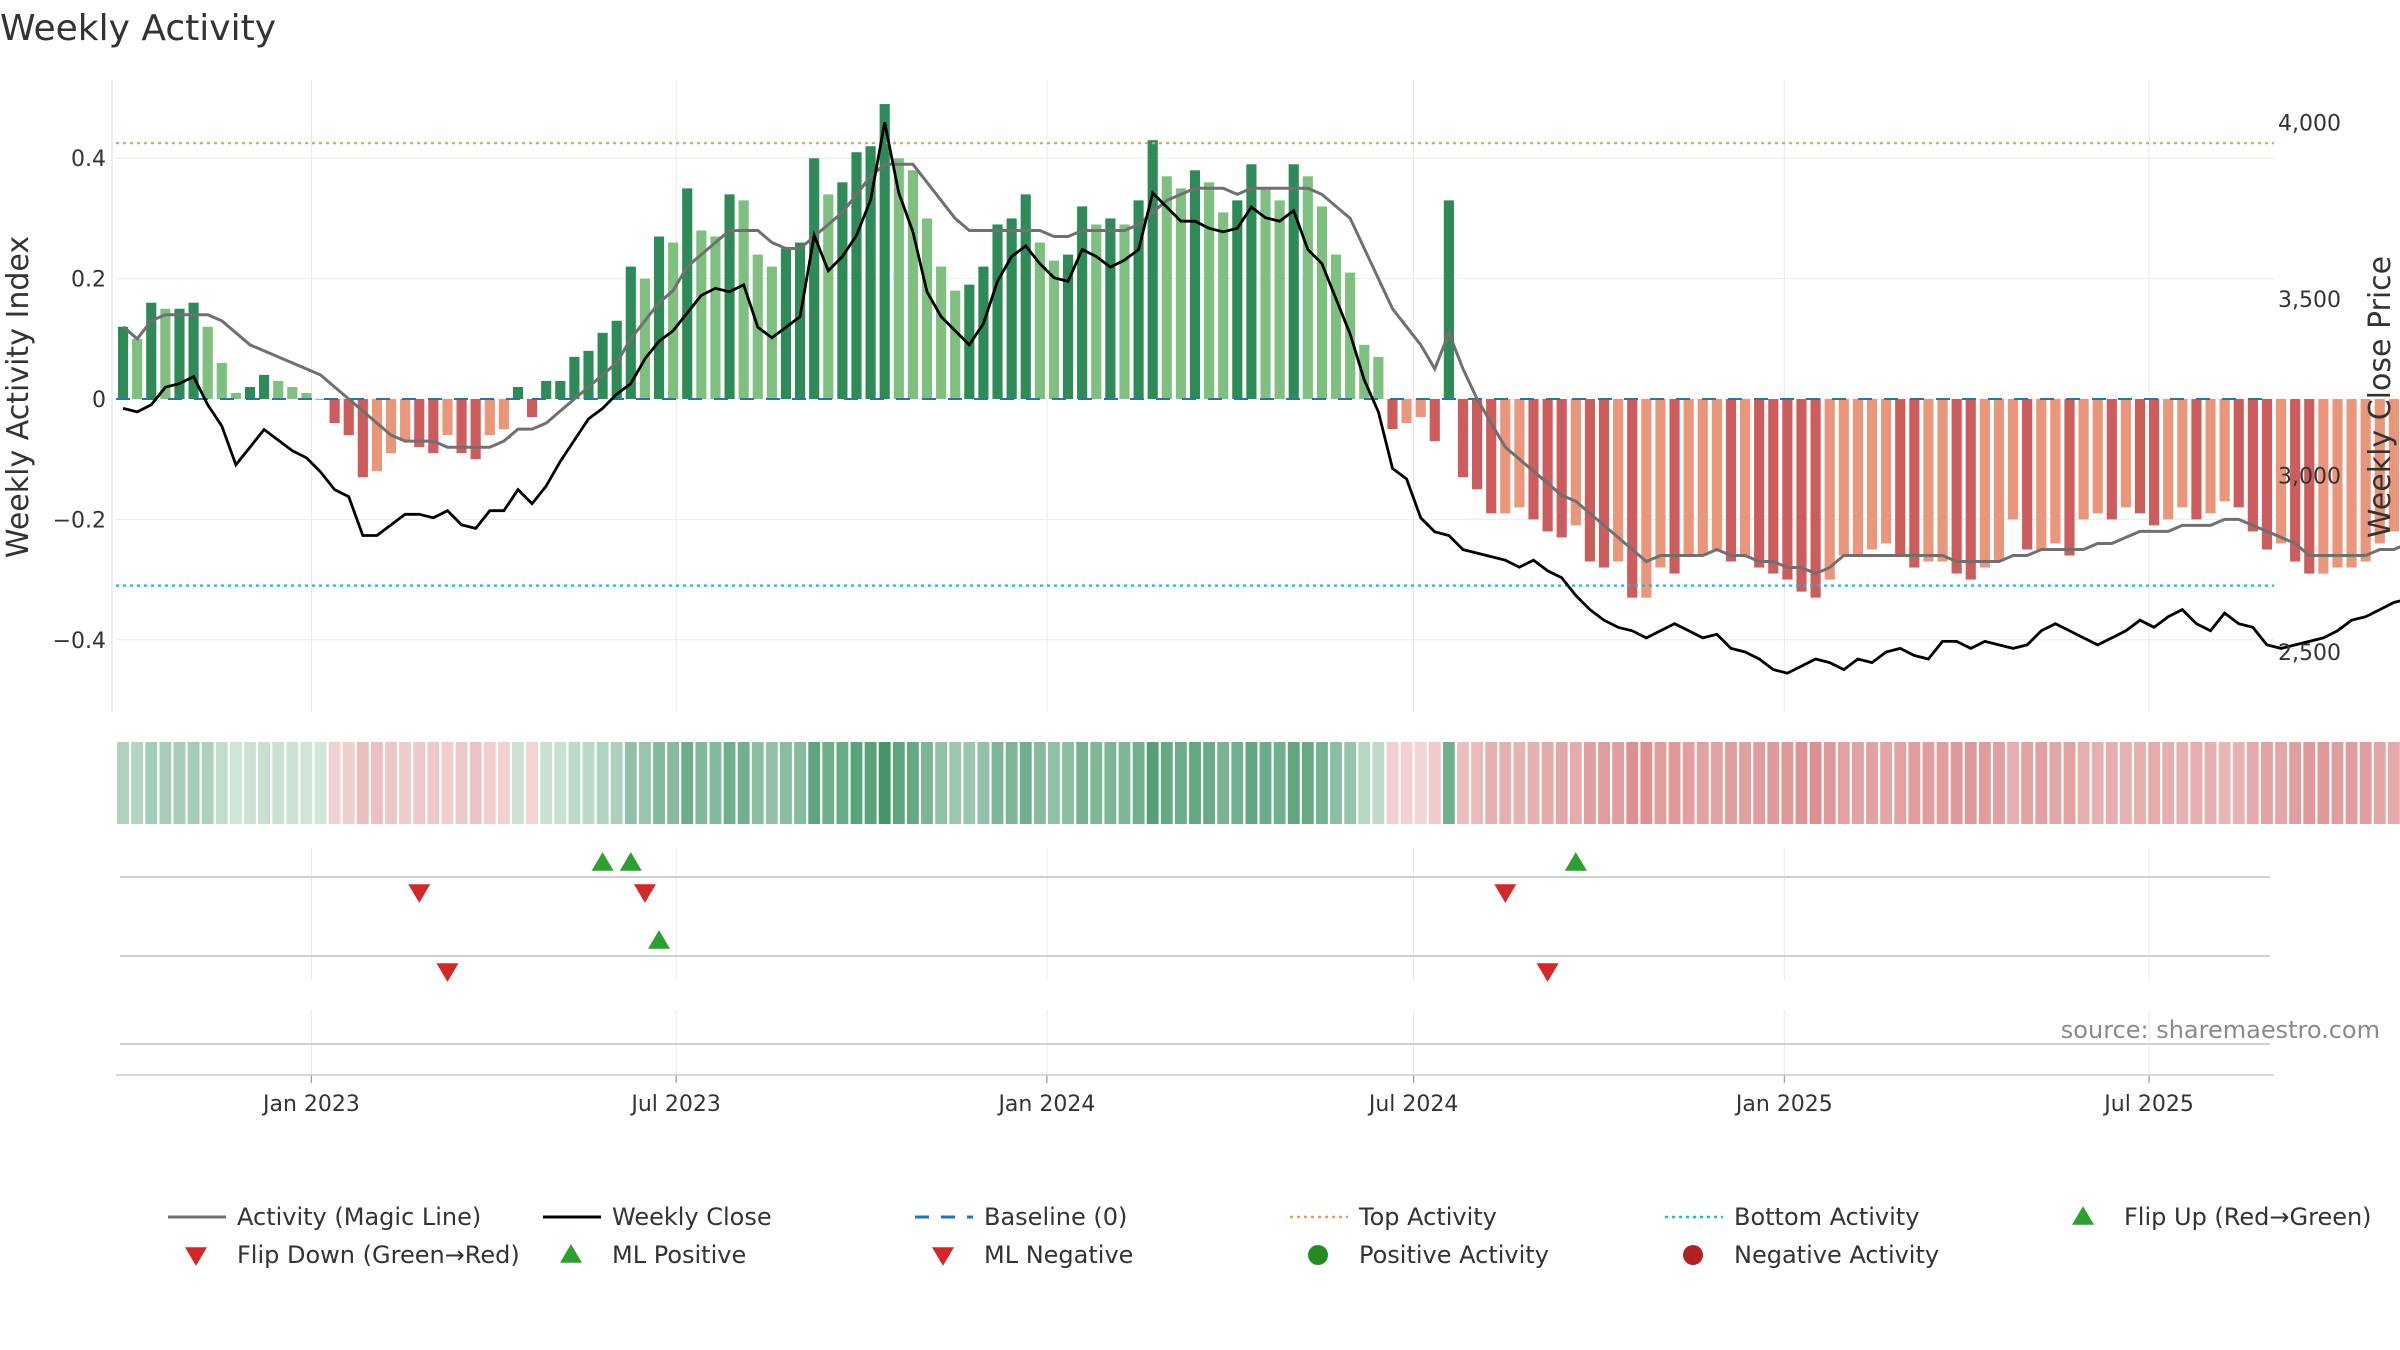 The width and height of the screenshot is (2400, 1350). I want to click on x-tick-label: Jan 2023, so click(310, 1104).